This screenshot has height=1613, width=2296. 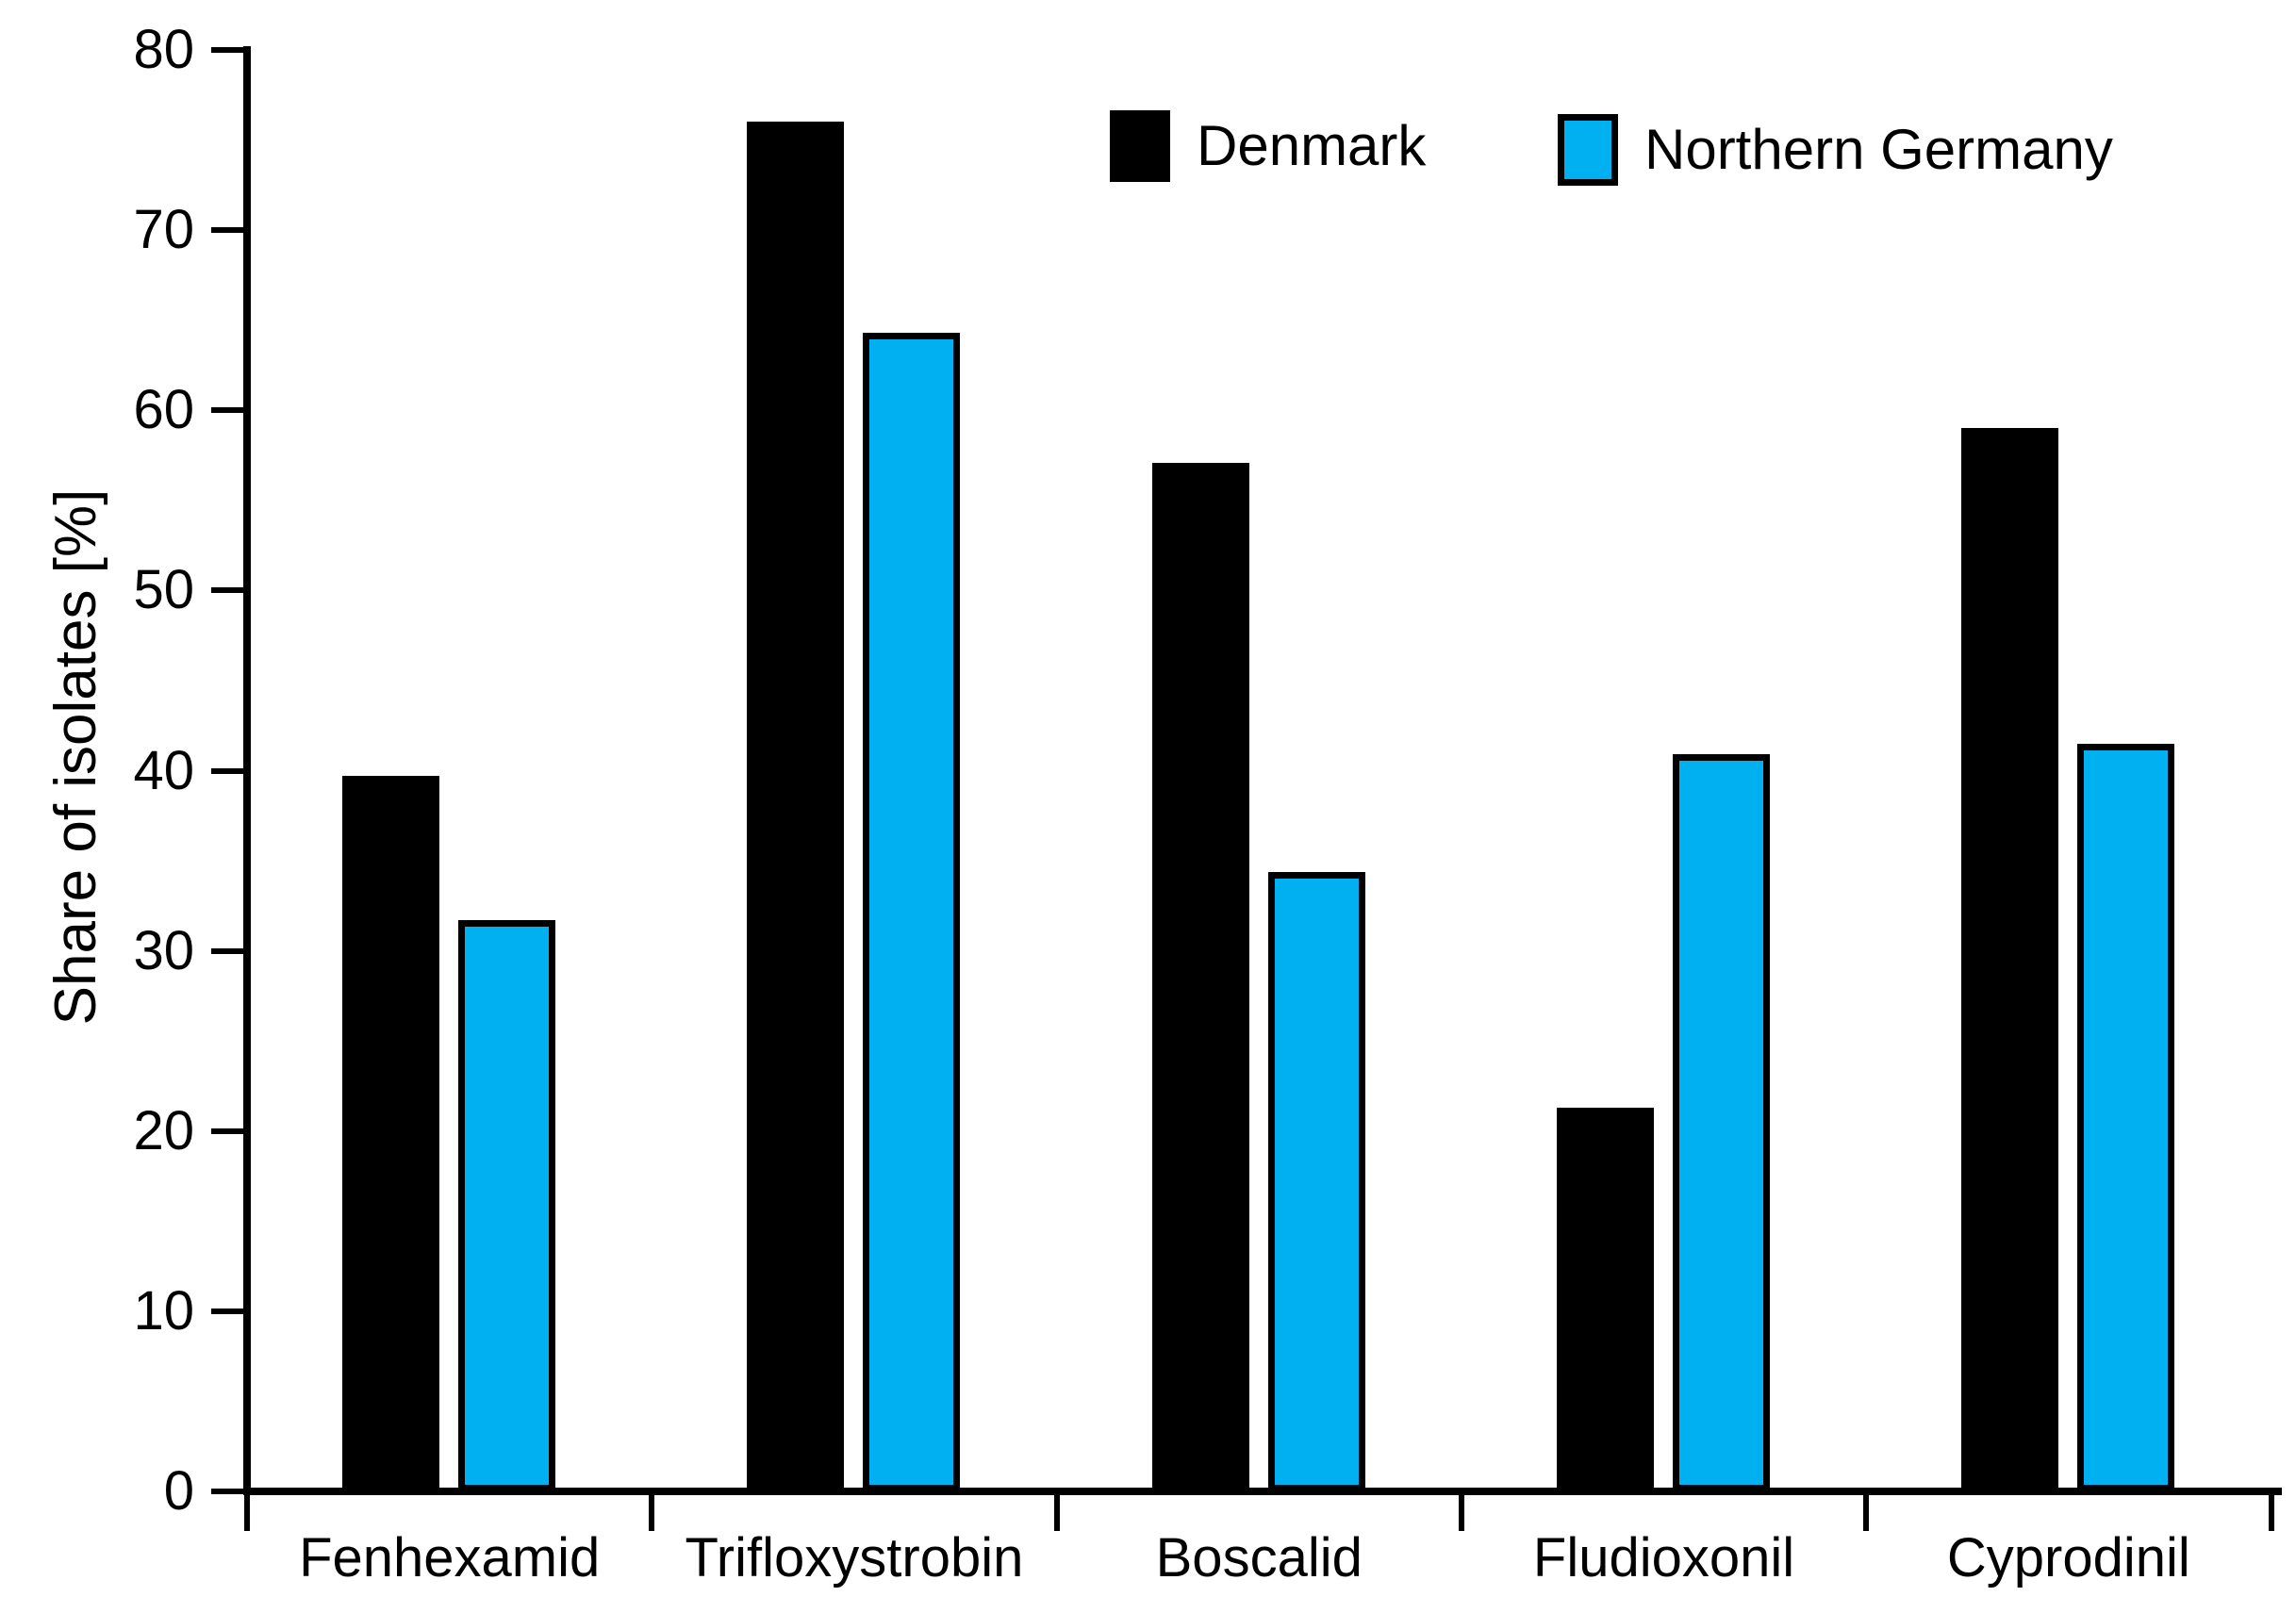 What do you see at coordinates (163, 410) in the screenshot?
I see `y-tick-label-60: 60` at bounding box center [163, 410].